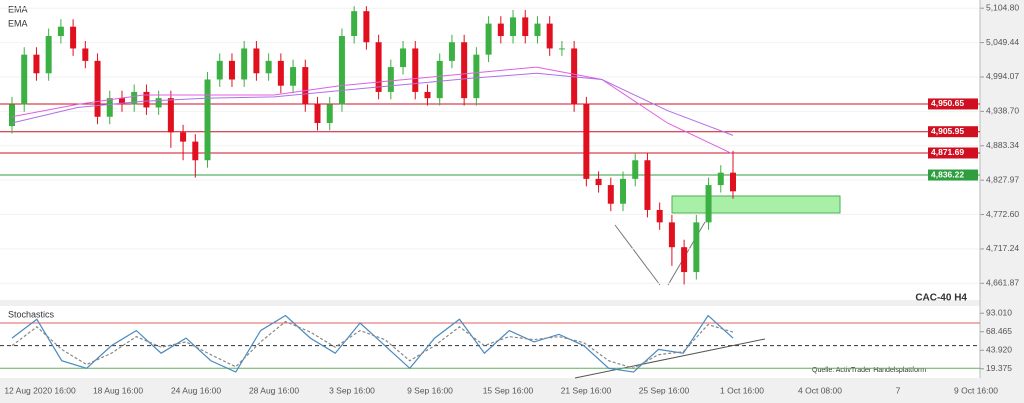 The height and width of the screenshot is (403, 1024). I want to click on x-tick-label: 4 Oct 08:00, so click(820, 390).